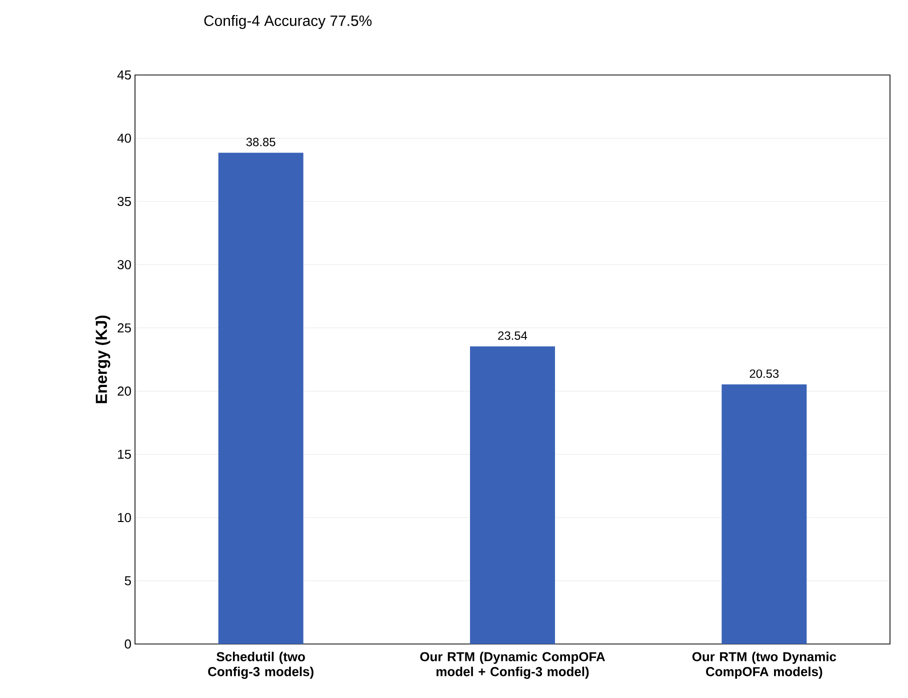 The image size is (908, 698). Describe the element at coordinates (124, 327) in the screenshot. I see `y-tick-label: 25` at that location.